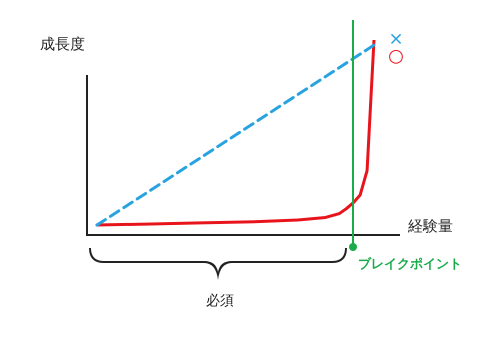 The width and height of the screenshot is (500, 348). Describe the element at coordinates (430, 225) in the screenshot. I see `x-axis-title: 経験量` at that location.